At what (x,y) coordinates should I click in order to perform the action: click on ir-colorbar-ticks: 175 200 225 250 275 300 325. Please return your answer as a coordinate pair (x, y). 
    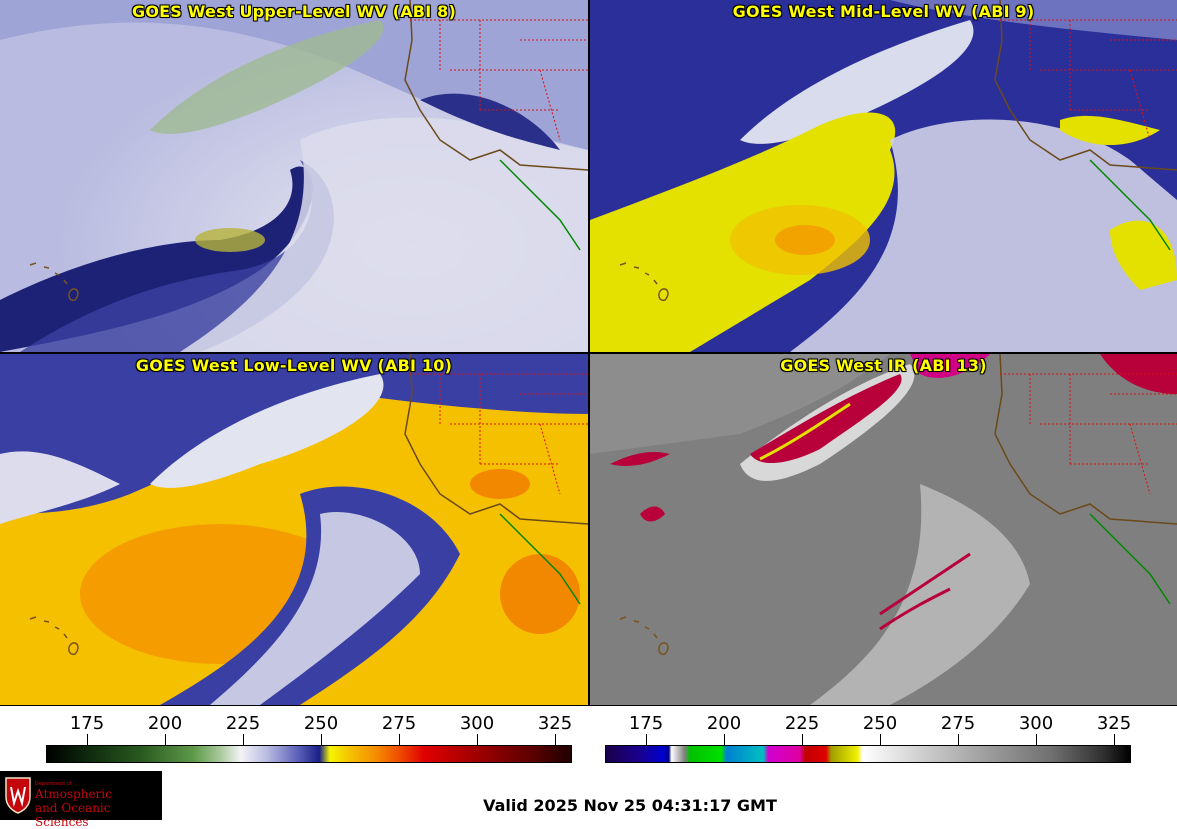
    Looking at the image, I should click on (869, 726).